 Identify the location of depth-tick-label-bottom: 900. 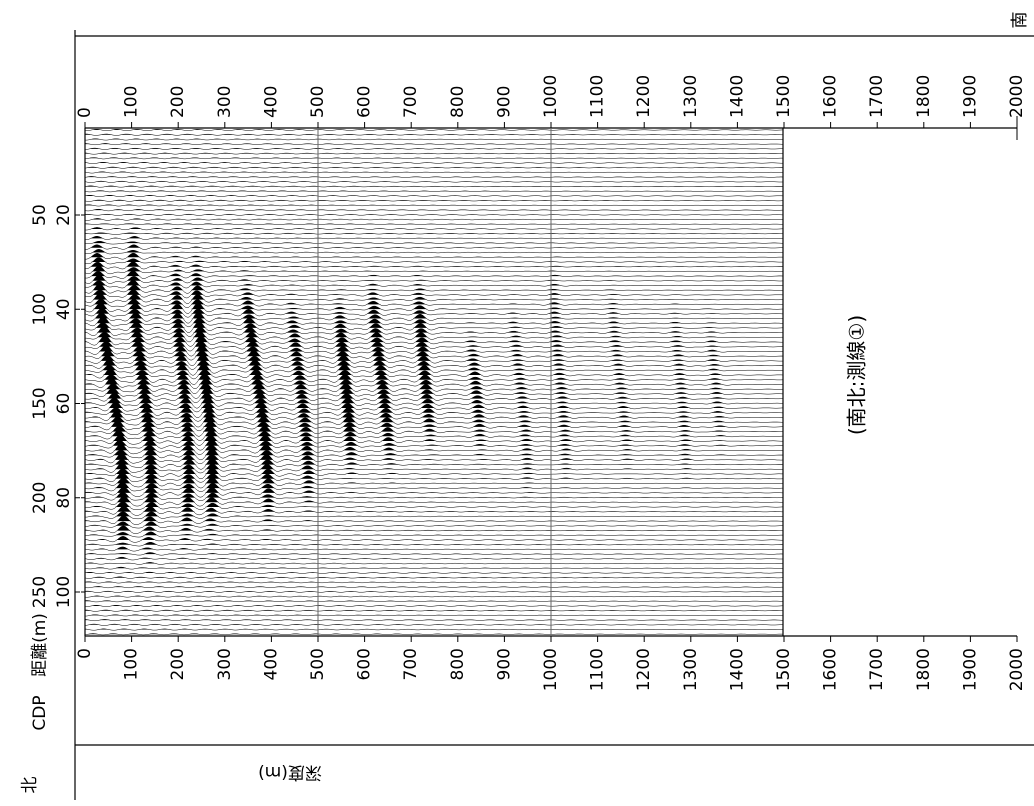
(504, 664).